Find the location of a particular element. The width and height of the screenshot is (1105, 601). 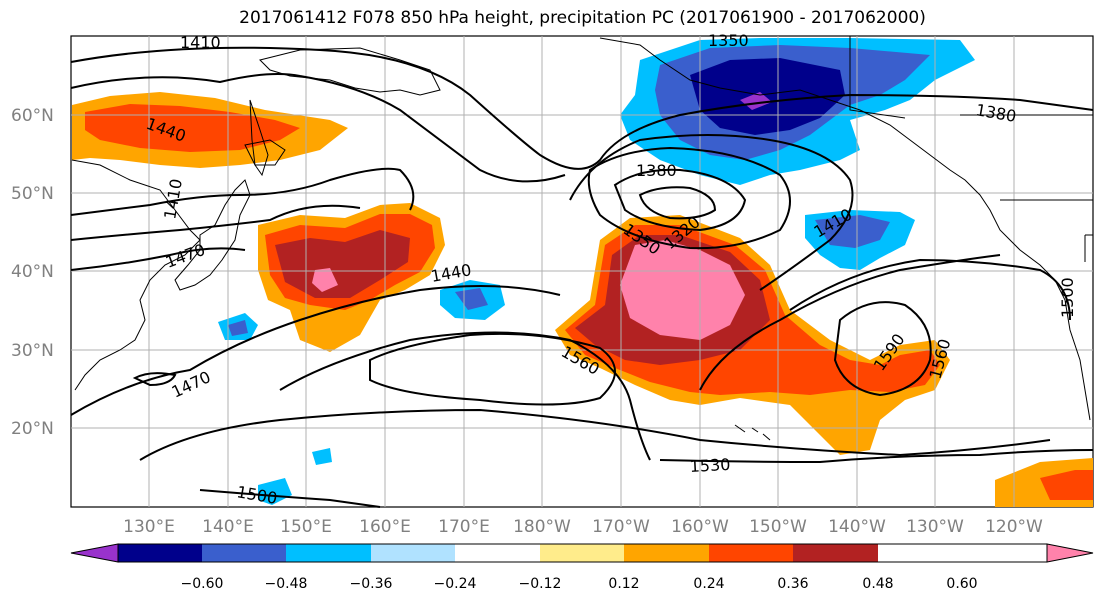

lon-label: 180°W is located at coordinates (542, 527).